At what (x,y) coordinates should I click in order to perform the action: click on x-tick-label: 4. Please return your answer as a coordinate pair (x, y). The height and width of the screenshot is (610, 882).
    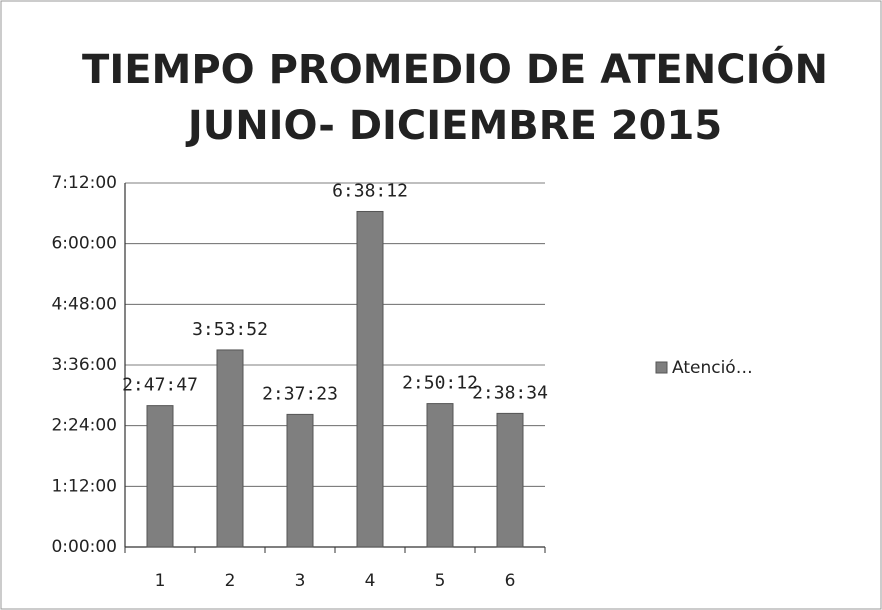
    Looking at the image, I should click on (370, 581).